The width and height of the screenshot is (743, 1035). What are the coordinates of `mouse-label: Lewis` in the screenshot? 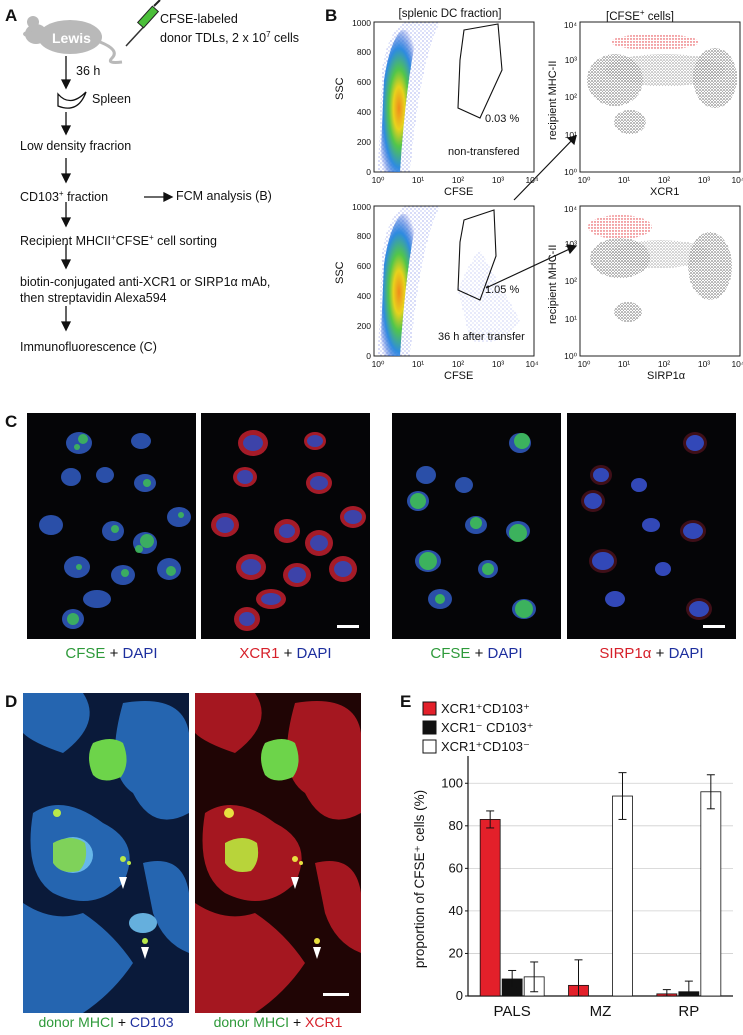 It's located at (71, 38).